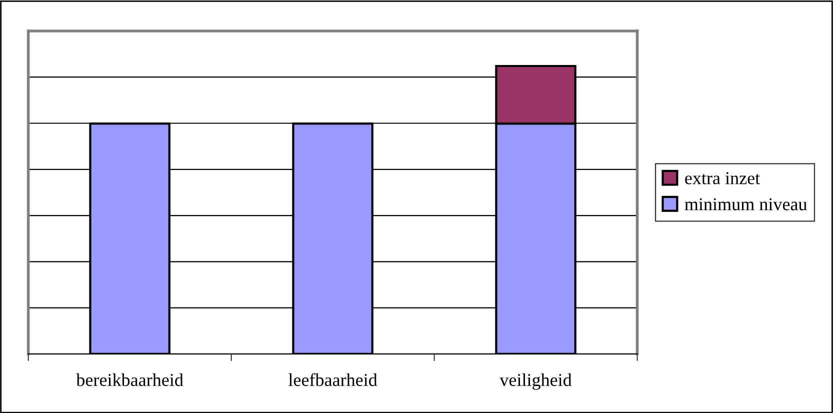 The width and height of the screenshot is (833, 413). Describe the element at coordinates (536, 381) in the screenshot. I see `x-tick-label: veiligheid` at that location.